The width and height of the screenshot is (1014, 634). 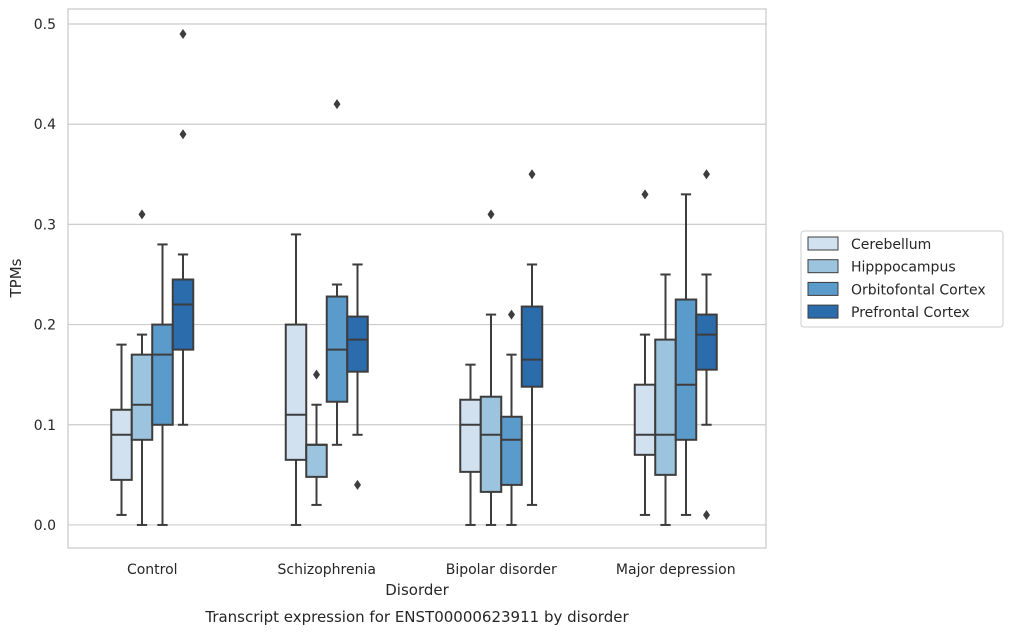 I want to click on x-tick-label: Control, so click(x=152, y=570).